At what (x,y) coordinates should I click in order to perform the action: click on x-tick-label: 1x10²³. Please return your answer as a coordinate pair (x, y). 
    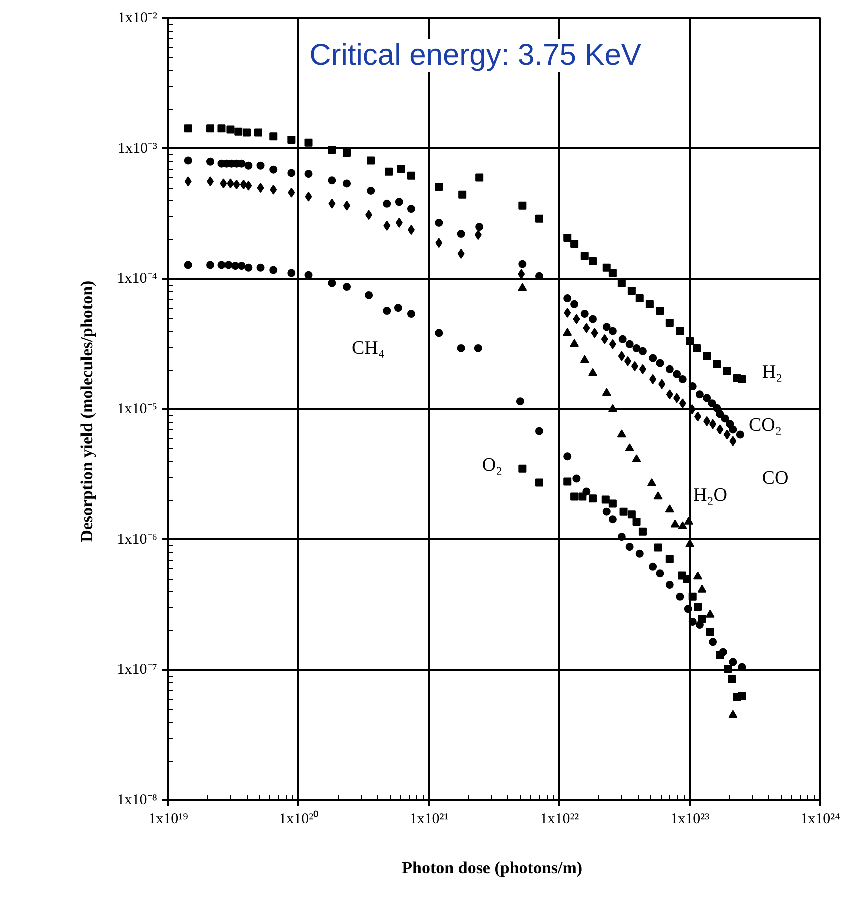
    Looking at the image, I should click on (690, 820).